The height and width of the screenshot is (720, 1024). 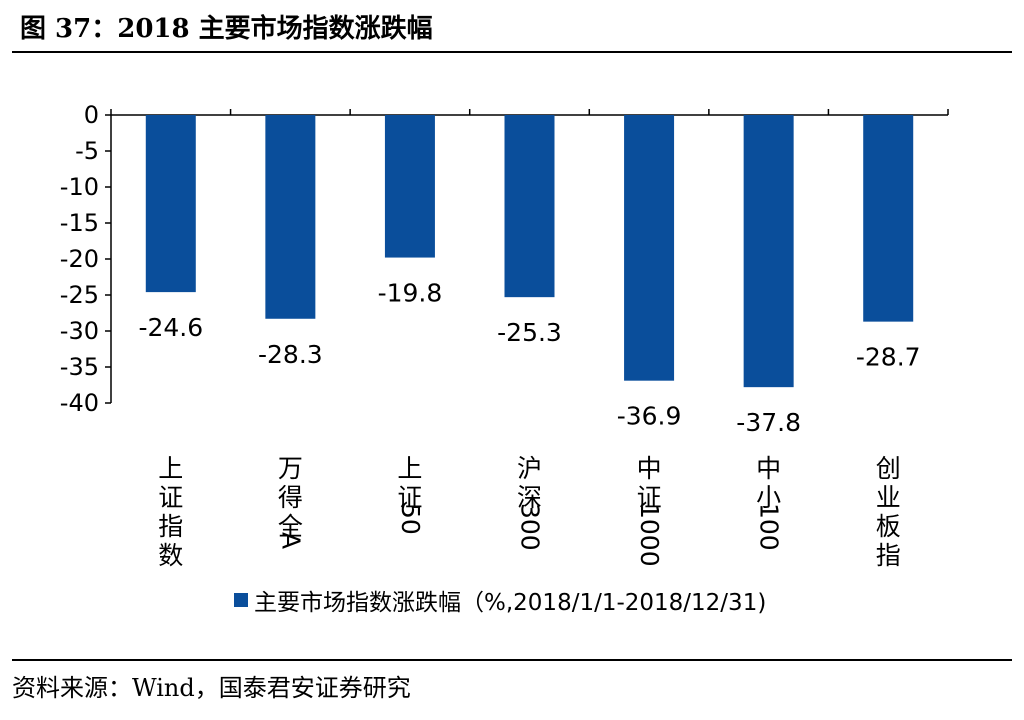 What do you see at coordinates (512, 660) in the screenshot?
I see `bottom-rule` at bounding box center [512, 660].